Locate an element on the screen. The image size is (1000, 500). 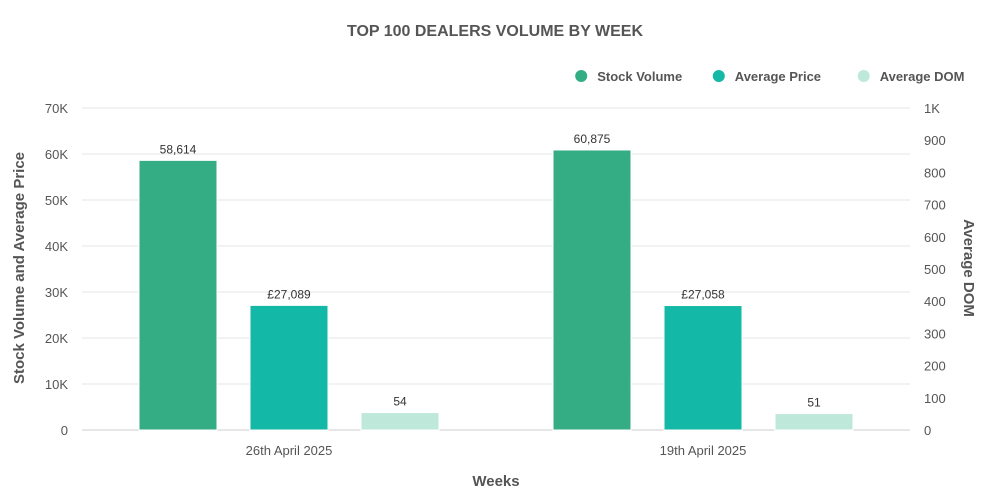
y-tick-label-left: 60K is located at coordinates (56, 154).